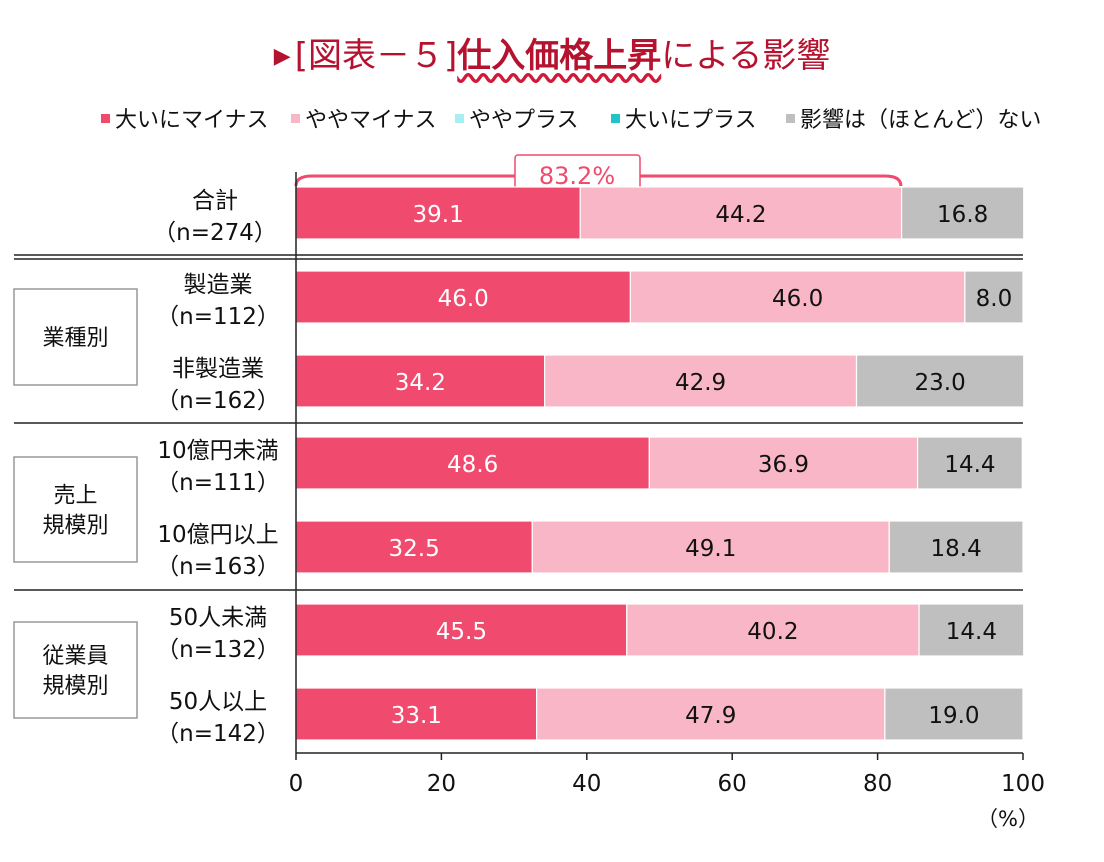 The width and height of the screenshot is (1104, 862). I want to click on category-label-1: 製造業, so click(218, 285).